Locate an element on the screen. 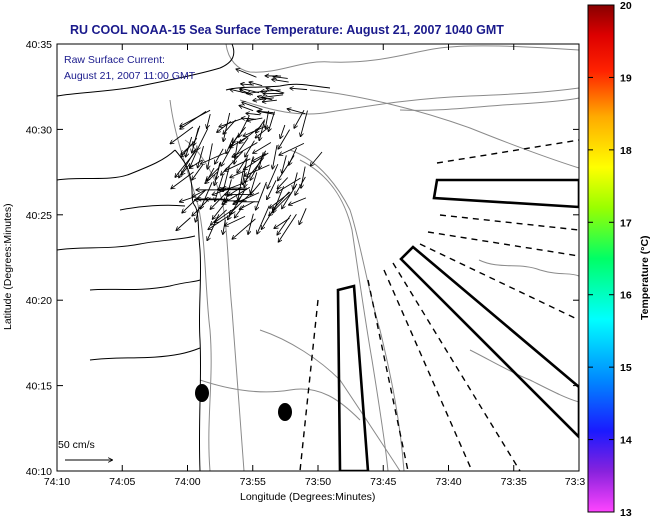 The height and width of the screenshot is (518, 651). x-tick-label: 73:50 is located at coordinates (318, 482).